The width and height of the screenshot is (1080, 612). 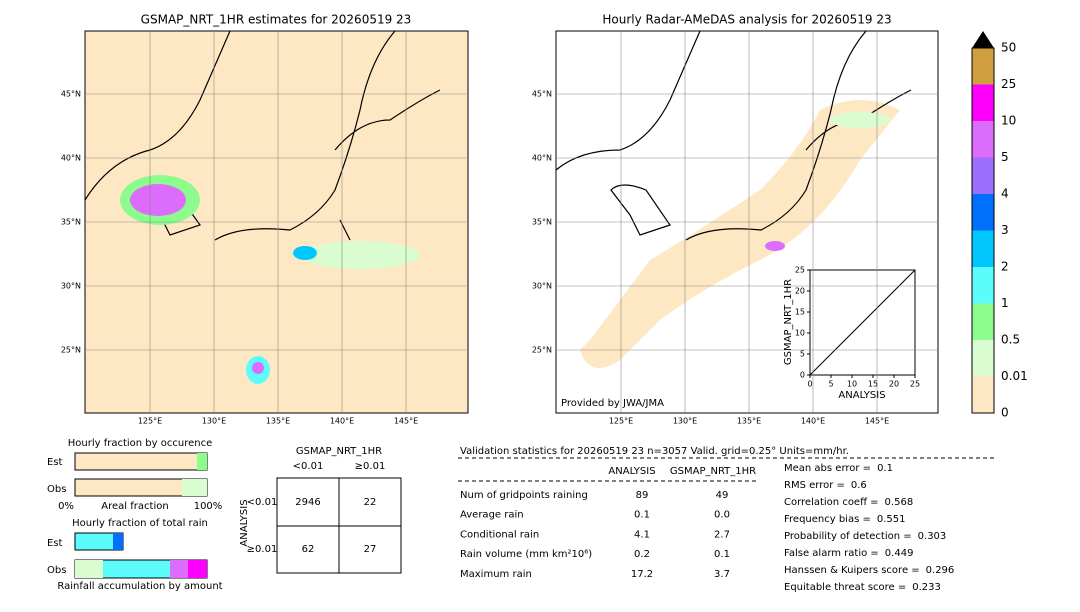 What do you see at coordinates (813, 421) in the screenshot?
I see `lon-label: 140°E` at bounding box center [813, 421].